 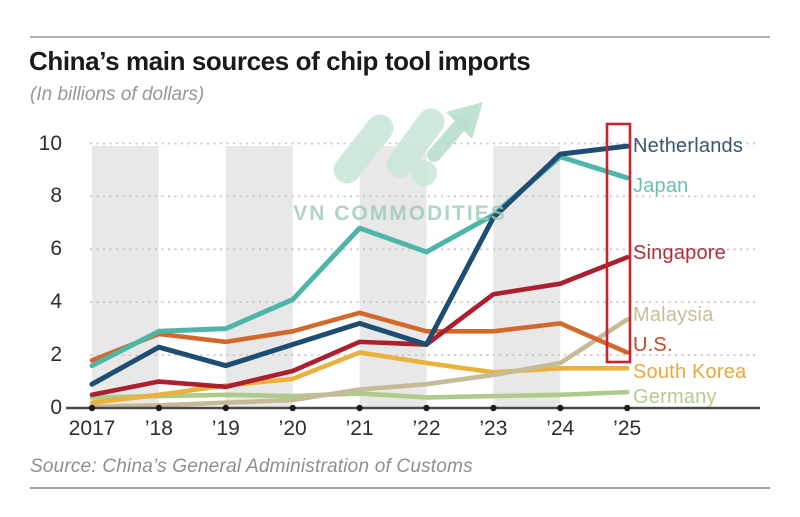 What do you see at coordinates (50, 143) in the screenshot?
I see `y-axis-label: 10` at bounding box center [50, 143].